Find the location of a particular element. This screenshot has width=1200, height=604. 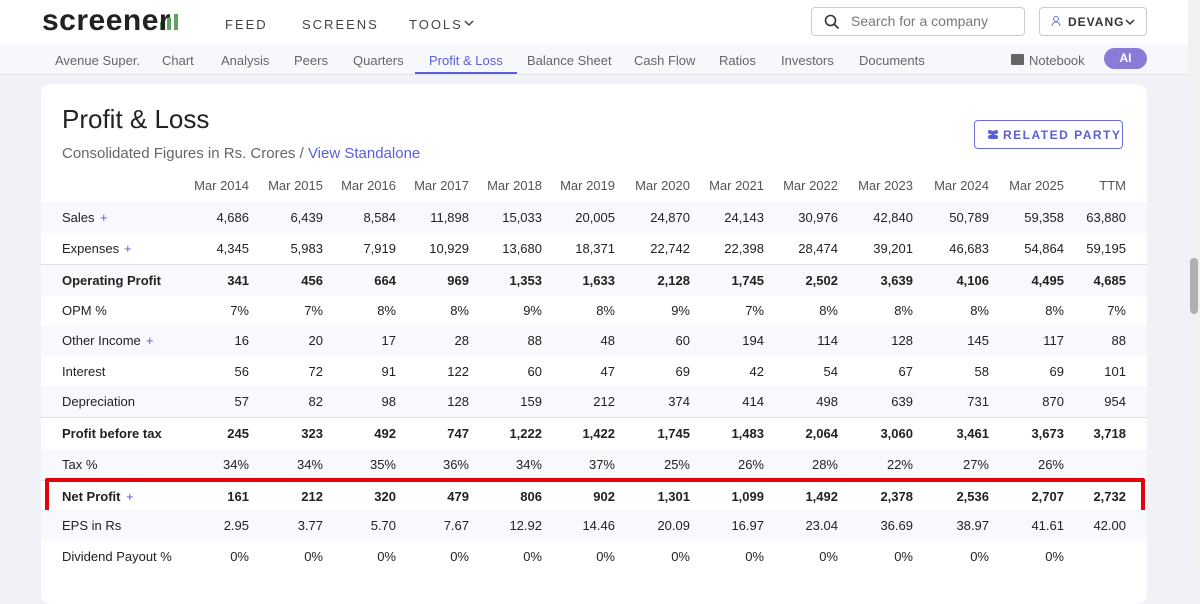

section-title: Profit & Loss is located at coordinates (136, 119).